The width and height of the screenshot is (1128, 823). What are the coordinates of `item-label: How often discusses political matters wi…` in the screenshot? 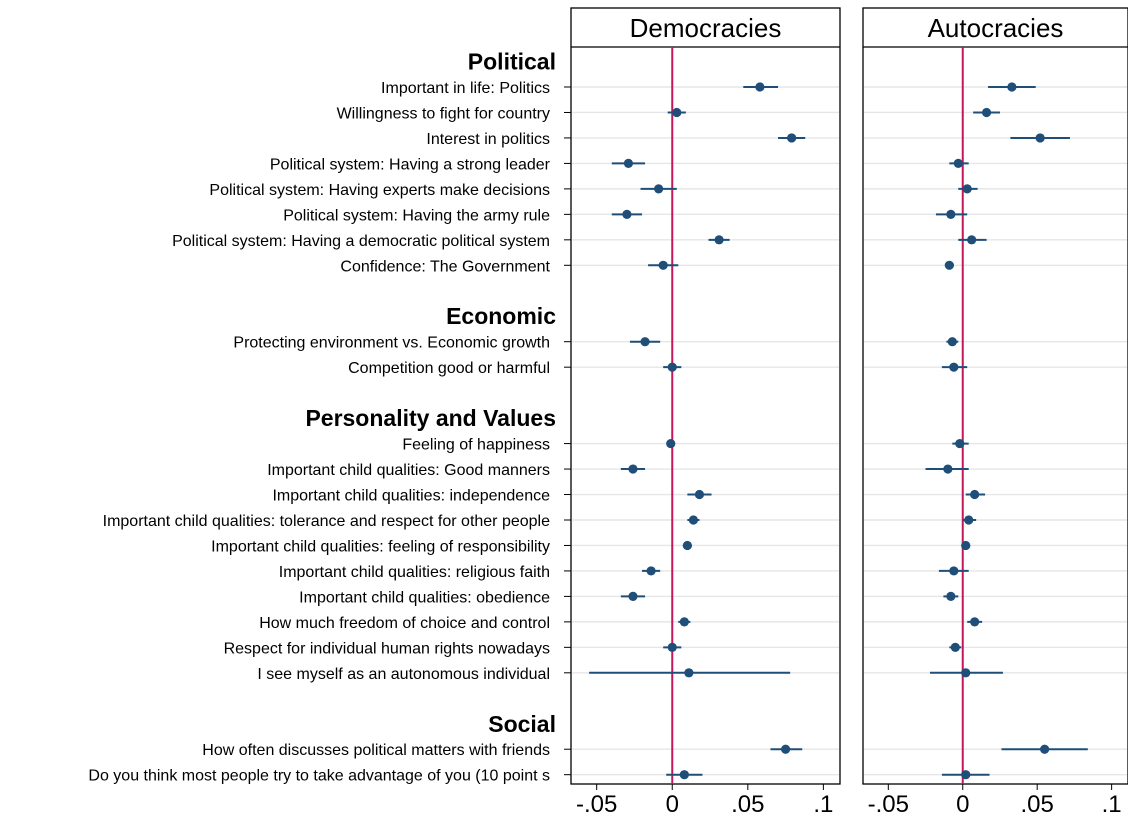 It's located at (376, 750).